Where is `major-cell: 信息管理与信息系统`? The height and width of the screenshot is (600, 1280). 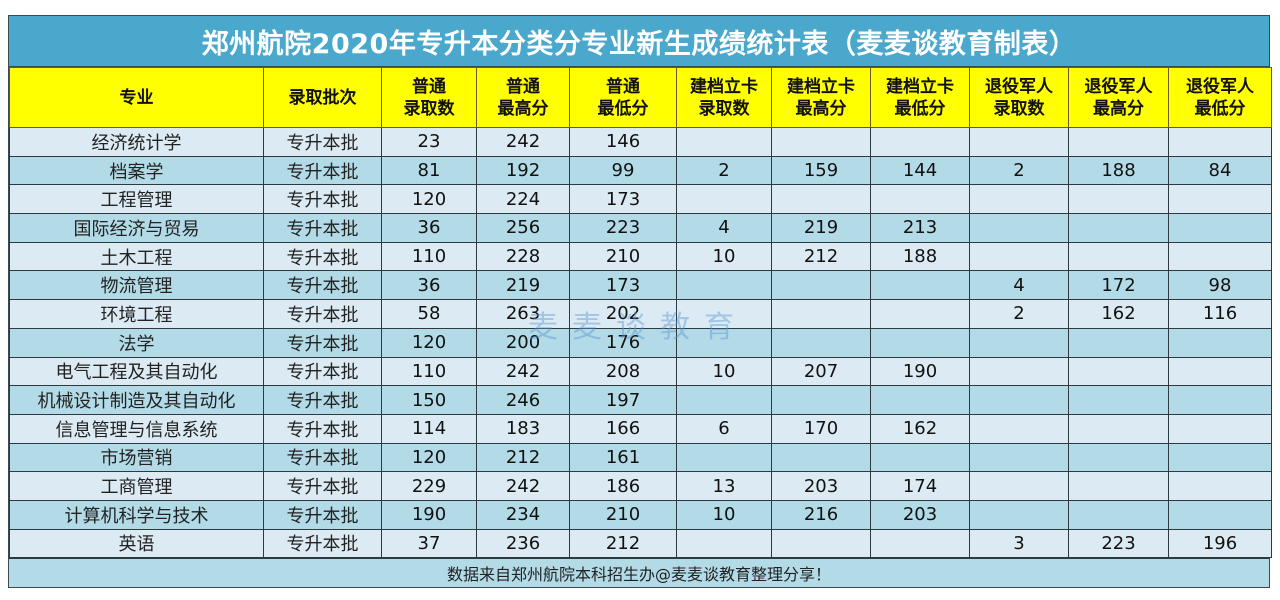
major-cell: 信息管理与信息系统 is located at coordinates (136, 428).